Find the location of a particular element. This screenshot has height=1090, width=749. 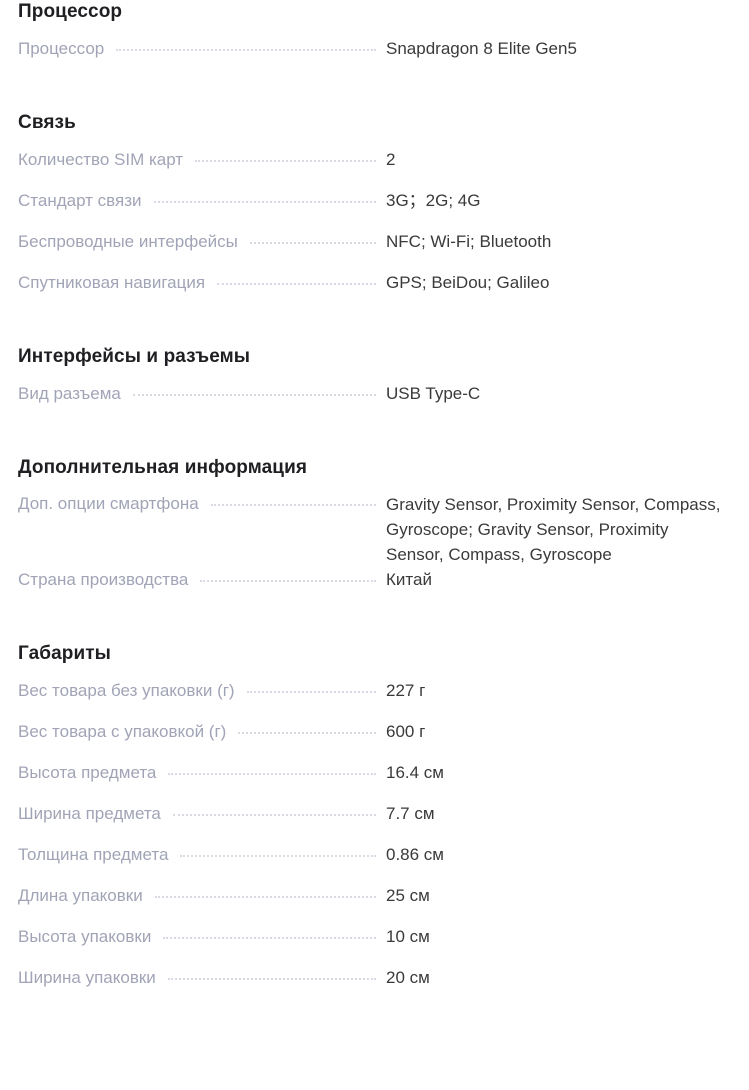

spec-label-area: Ширина упаковки is located at coordinates (202, 978).